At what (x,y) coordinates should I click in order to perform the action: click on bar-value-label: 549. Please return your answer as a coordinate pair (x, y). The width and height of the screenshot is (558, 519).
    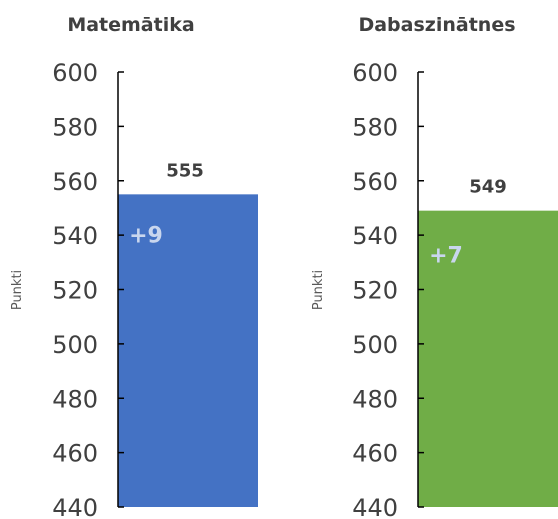
    Looking at the image, I should click on (488, 187).